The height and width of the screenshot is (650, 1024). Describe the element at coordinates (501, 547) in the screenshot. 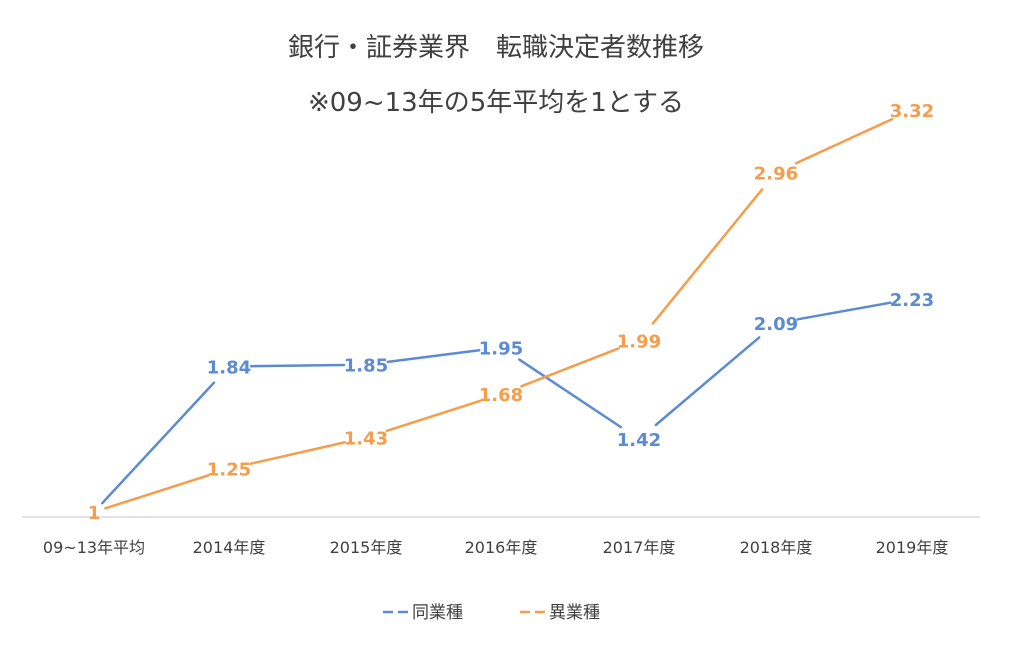

I see `x-tick-label: 2016年度` at that location.